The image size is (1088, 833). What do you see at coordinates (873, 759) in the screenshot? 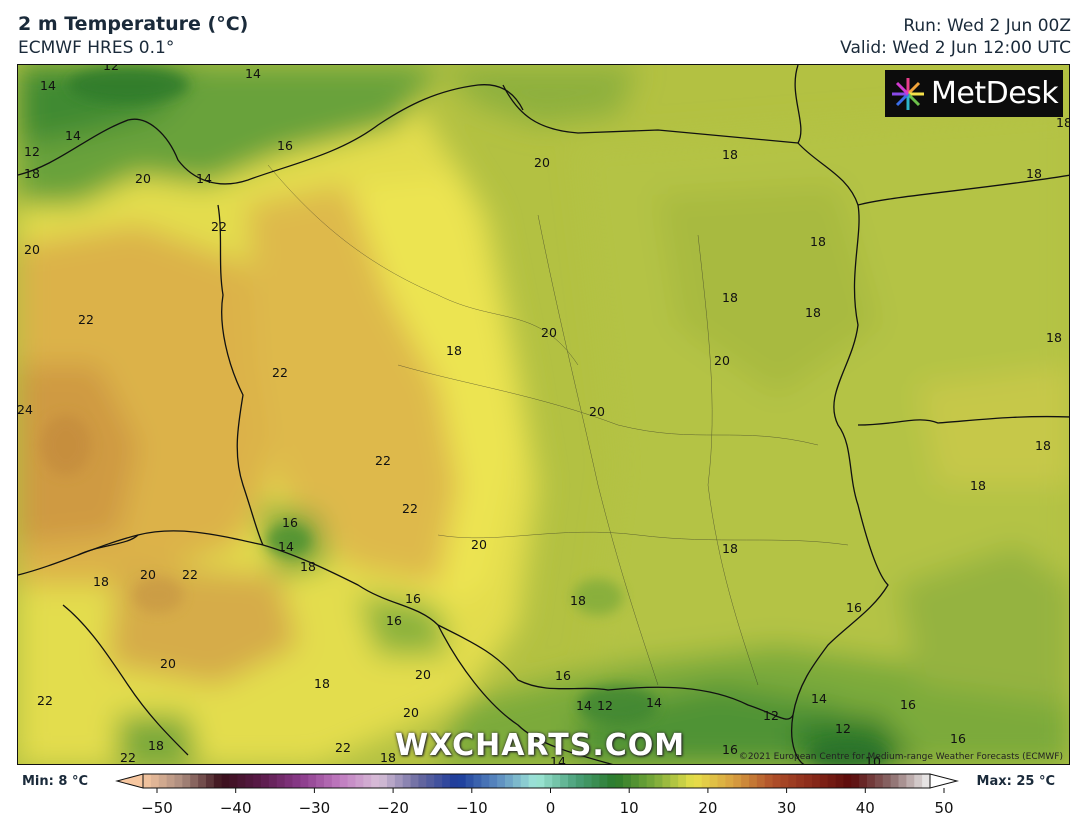
I see `contour-label: 10` at bounding box center [873, 759].